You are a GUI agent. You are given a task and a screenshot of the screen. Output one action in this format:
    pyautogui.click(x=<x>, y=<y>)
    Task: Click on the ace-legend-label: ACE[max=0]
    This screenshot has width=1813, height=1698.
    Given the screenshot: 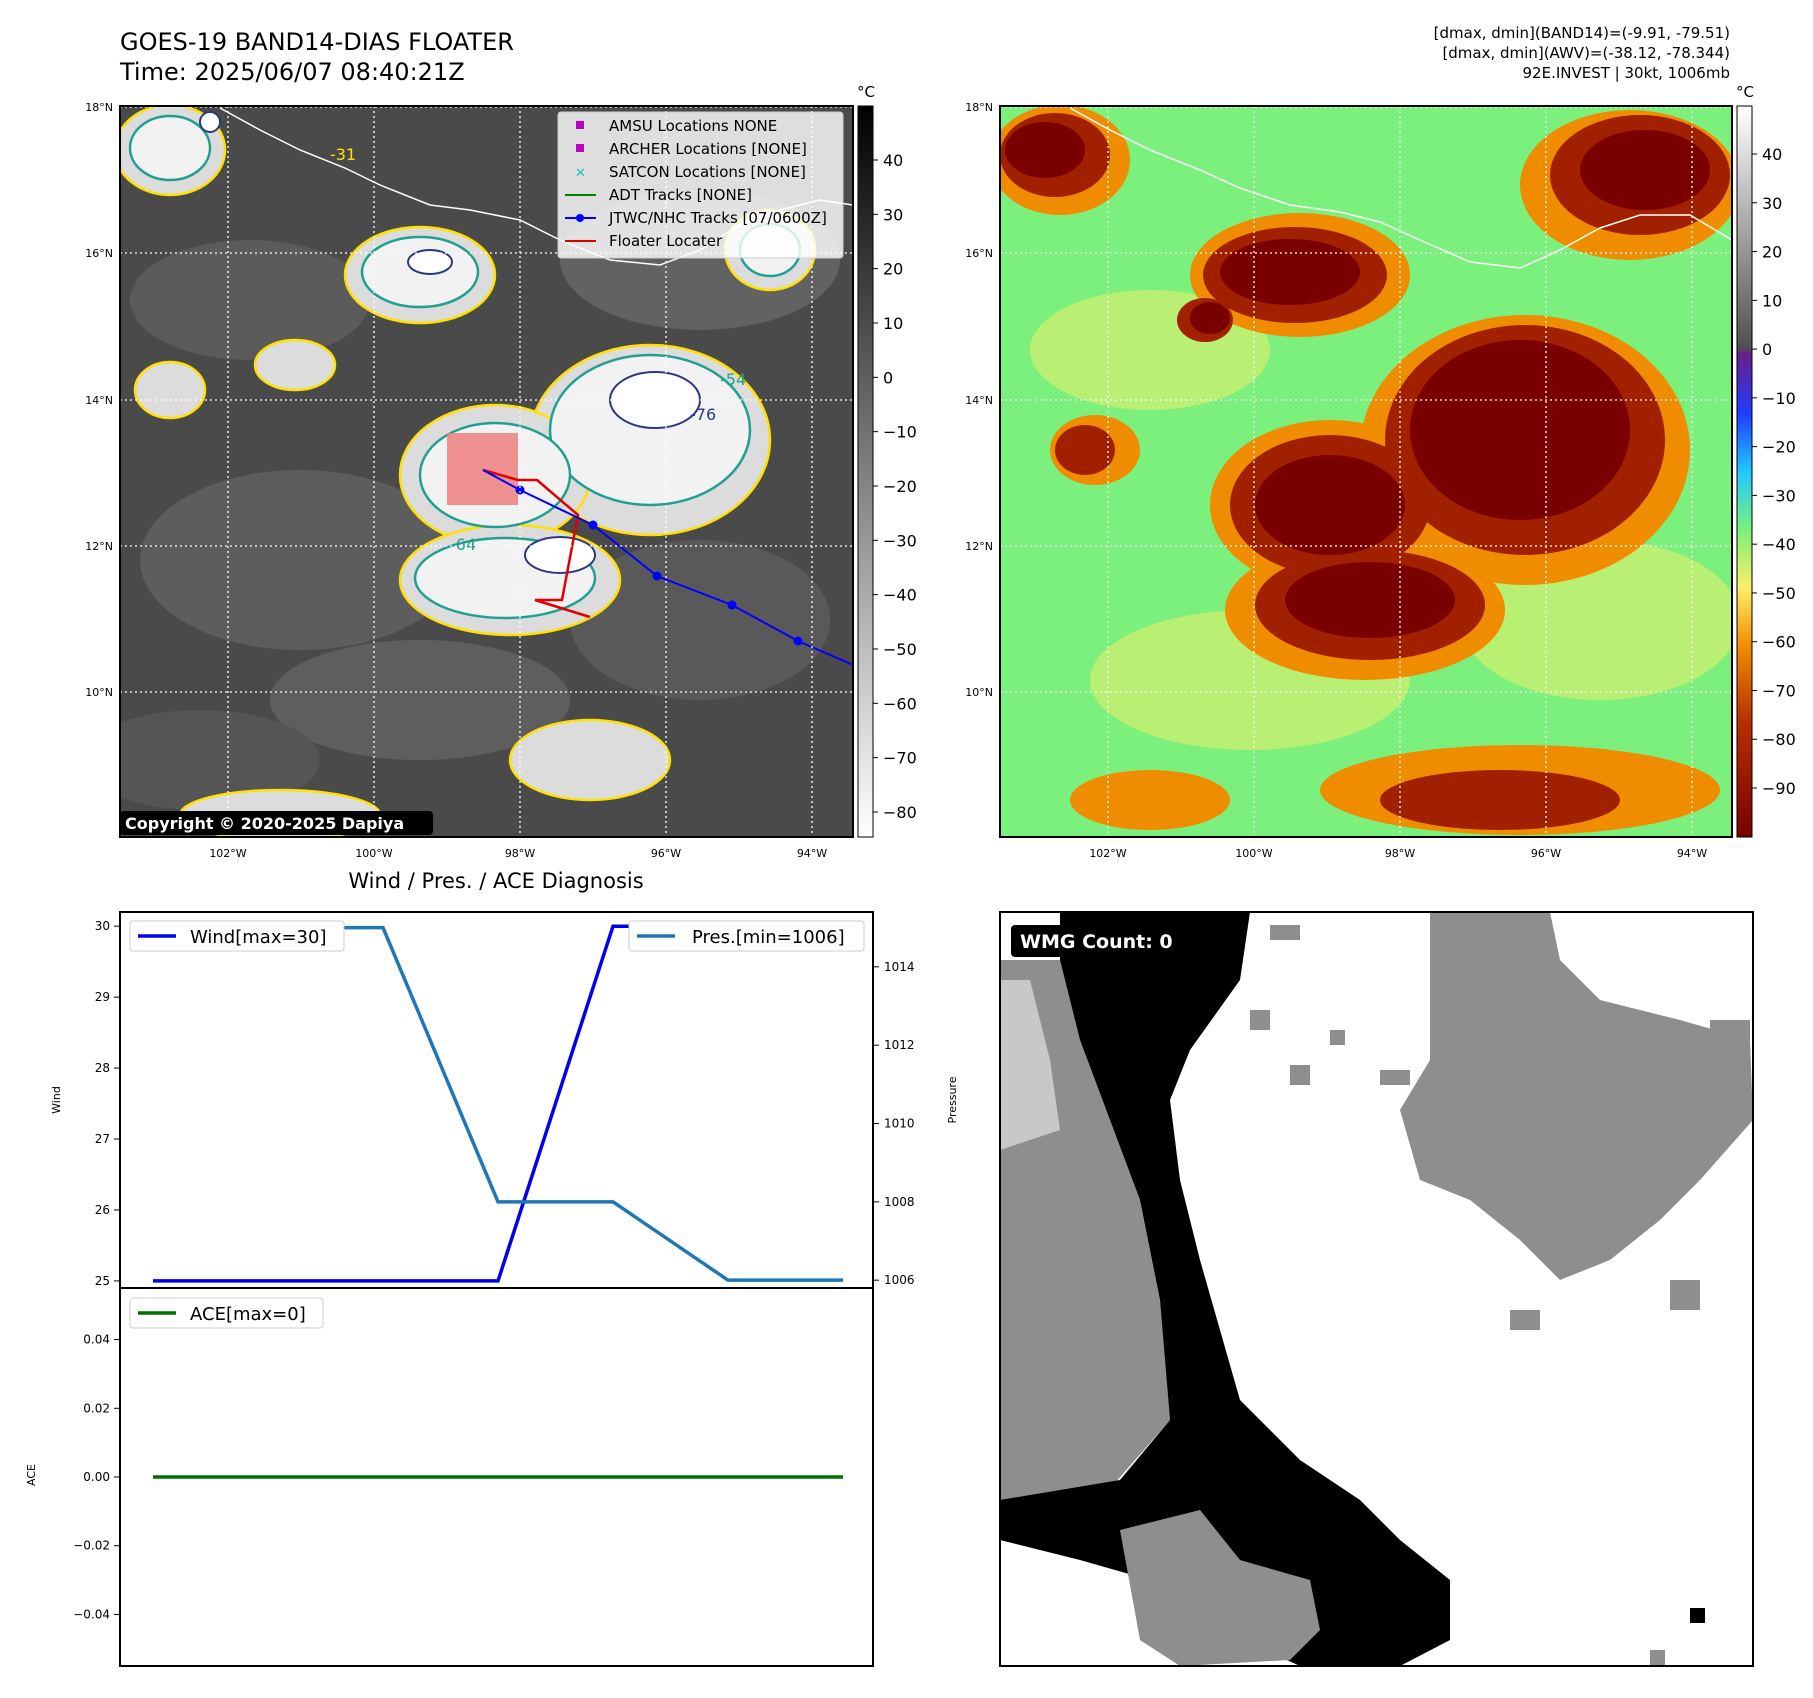 What is the action you would take?
    pyautogui.click(x=248, y=1314)
    